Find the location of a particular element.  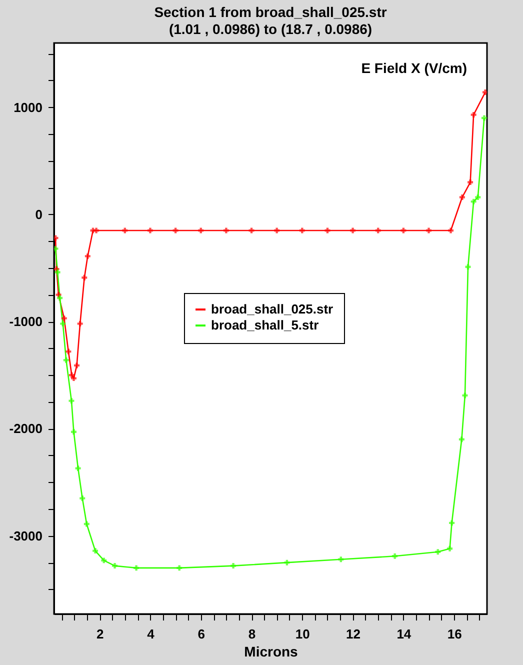

x-tick-label: 8 is located at coordinates (252, 634).